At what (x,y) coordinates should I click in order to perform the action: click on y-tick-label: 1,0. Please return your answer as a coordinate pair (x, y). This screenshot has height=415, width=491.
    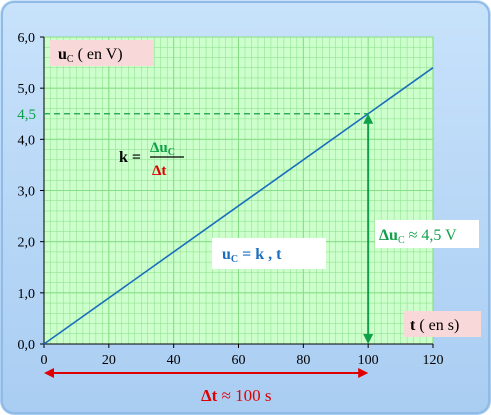
    Looking at the image, I should click on (27, 294).